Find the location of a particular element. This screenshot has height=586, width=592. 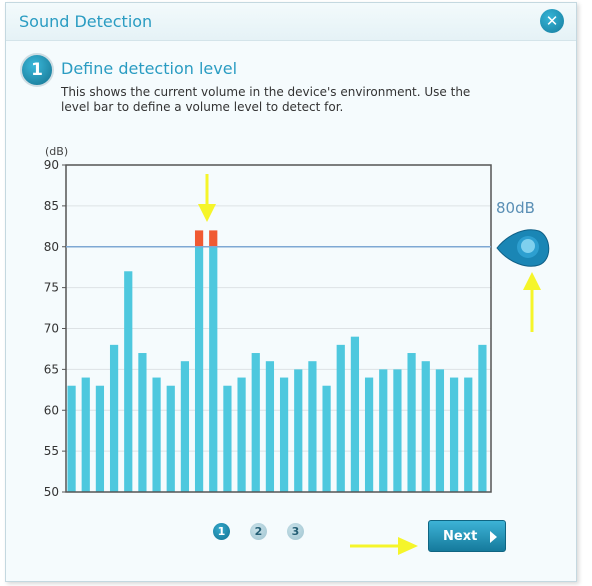

dialog-title: Sound Detection is located at coordinates (86, 21).